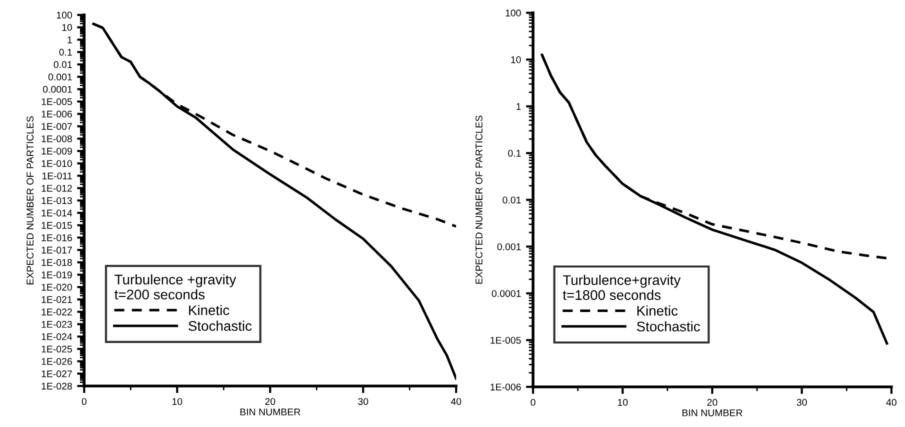 The width and height of the screenshot is (905, 427). What do you see at coordinates (57, 262) in the screenshot?
I see `y-tick-label: 1E-018` at bounding box center [57, 262].